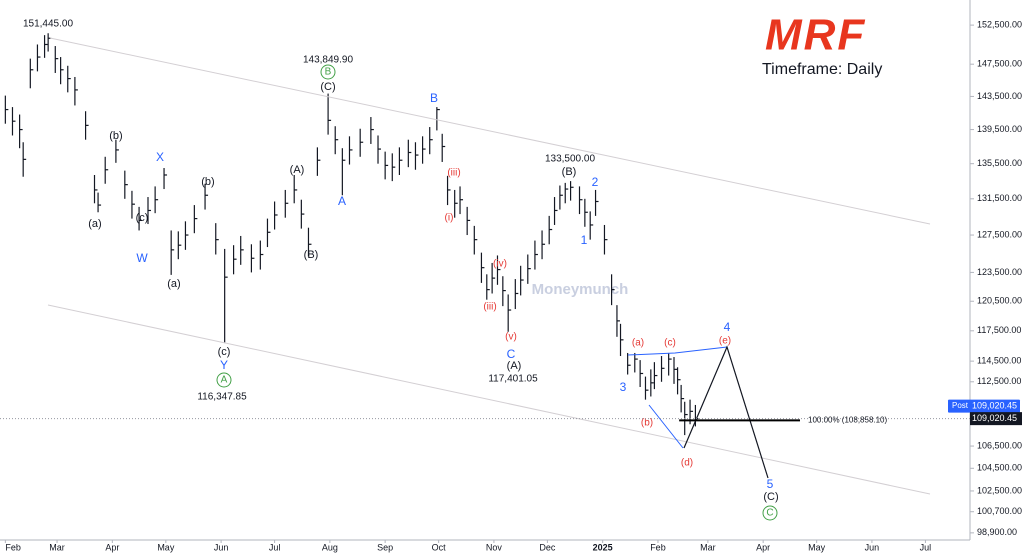  Describe the element at coordinates (385, 547) in the screenshot. I see `x-tick-label: Sep` at that location.